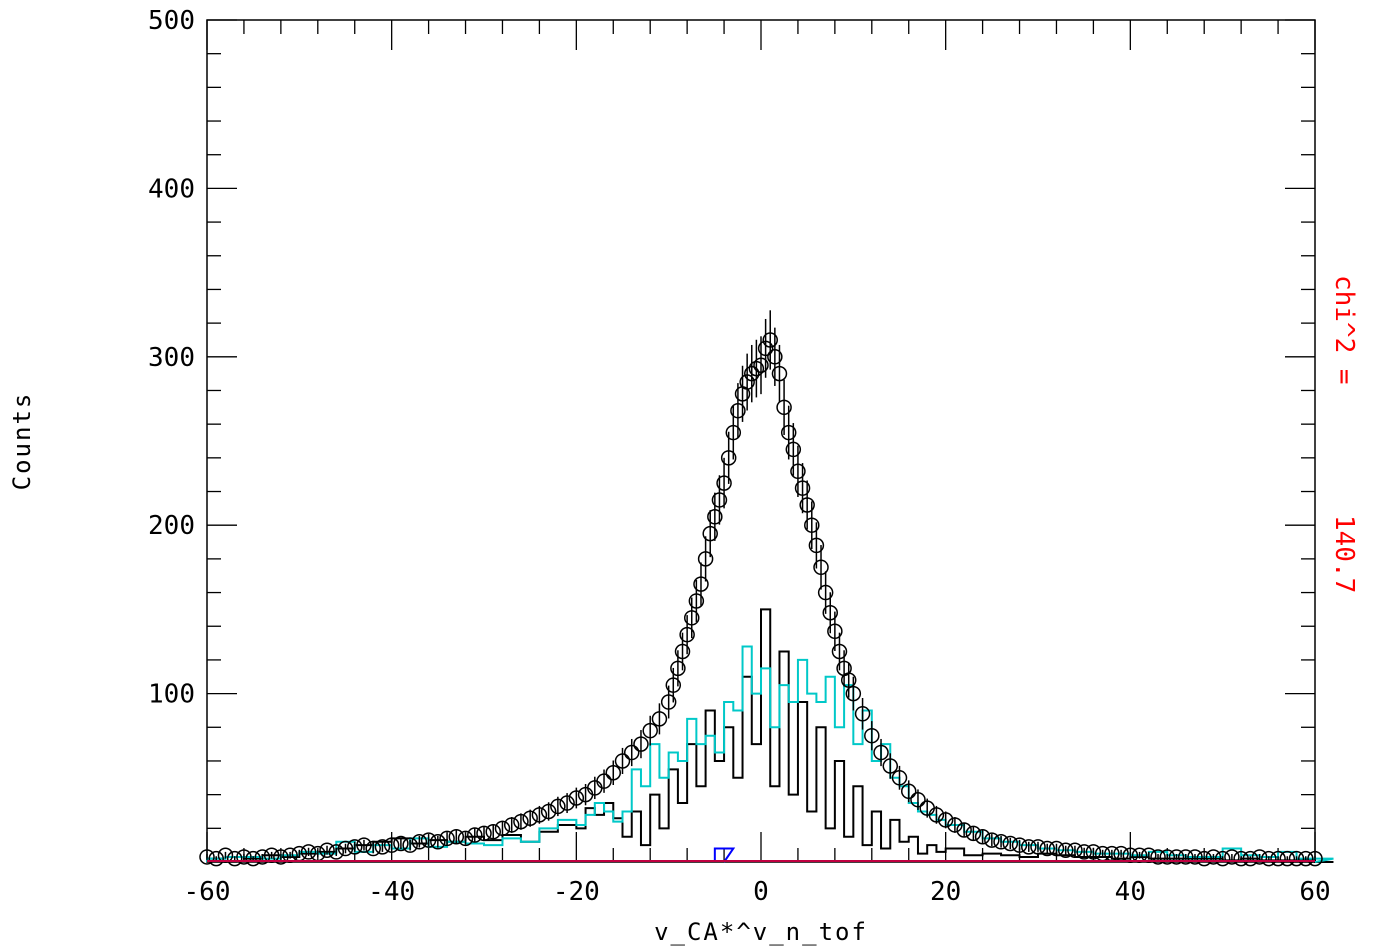  Describe the element at coordinates (1130, 892) in the screenshot. I see `x-tick-label: 40` at that location.